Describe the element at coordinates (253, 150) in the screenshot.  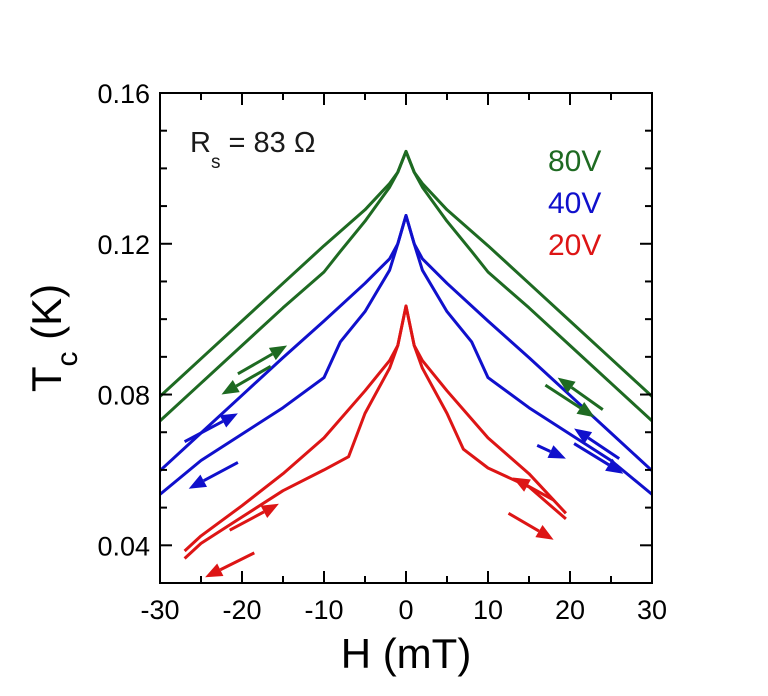
I see `resistance-annotation: Rs = 83 Ω` at that location.